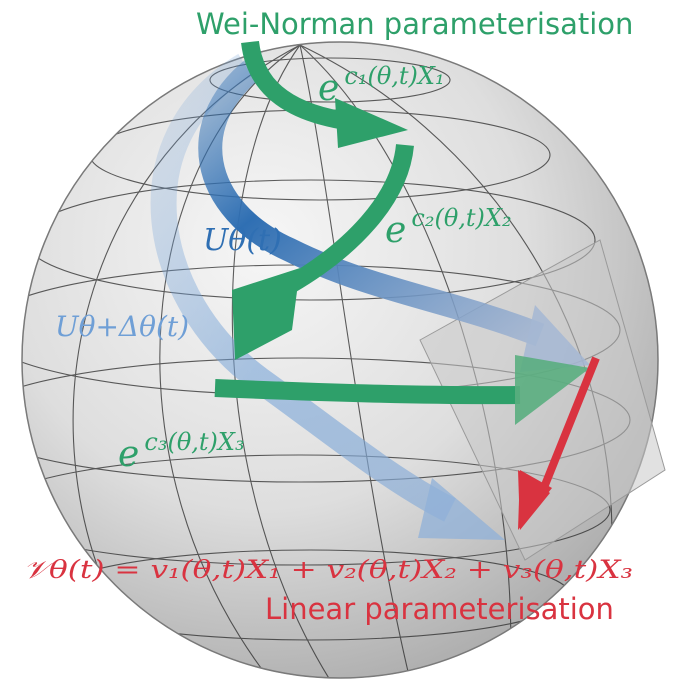 The width and height of the screenshot is (676, 681). I want to click on latitude-line, so click(316, 510).